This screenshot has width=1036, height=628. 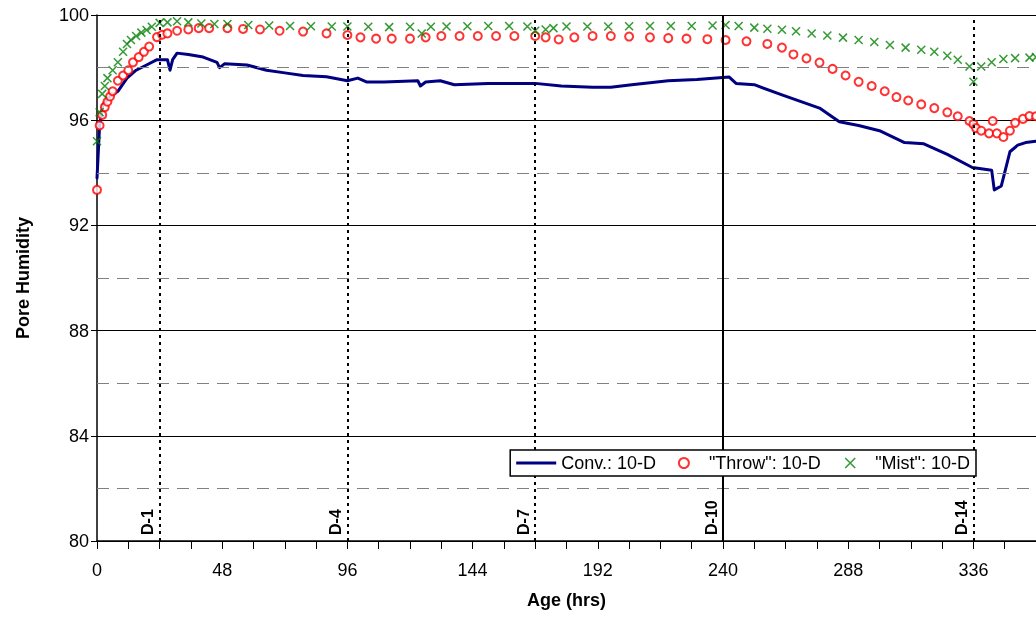 I want to click on ref-line-label: D-10, so click(x=711, y=517).